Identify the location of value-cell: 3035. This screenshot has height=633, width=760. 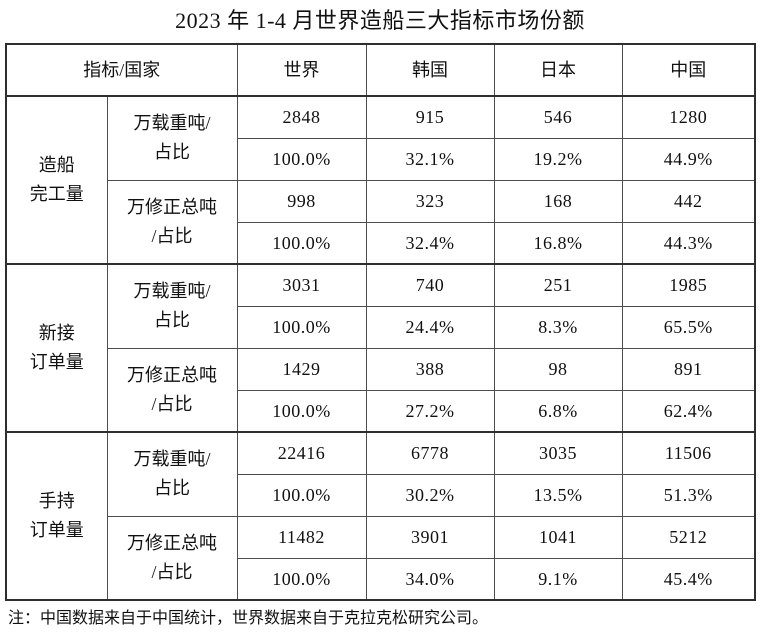
(558, 453).